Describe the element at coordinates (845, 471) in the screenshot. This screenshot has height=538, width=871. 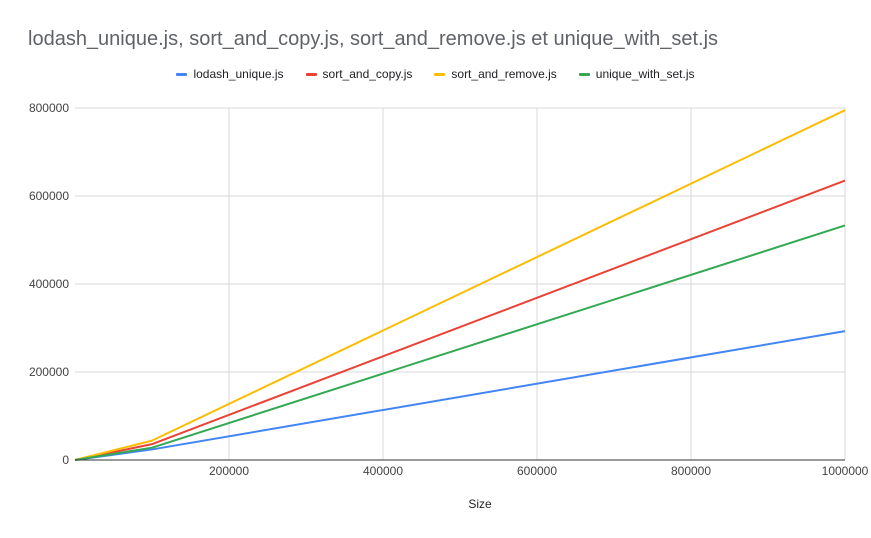
I see `x-tick-label: 1000000` at that location.